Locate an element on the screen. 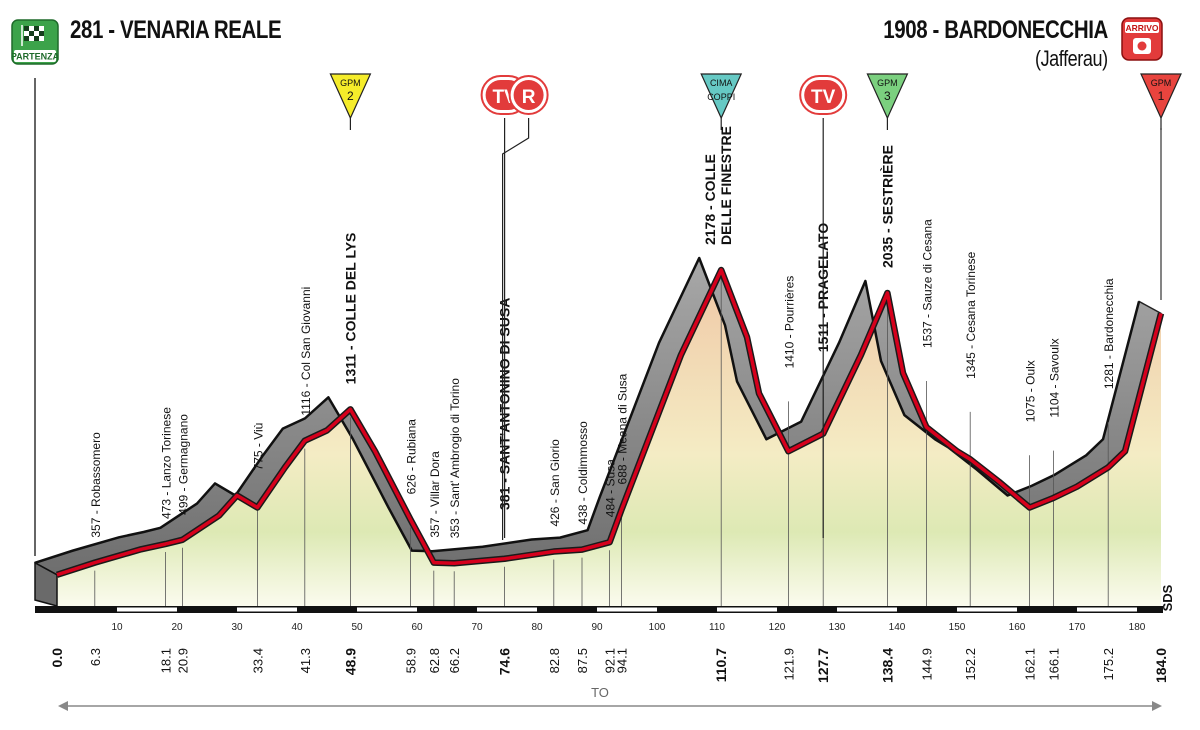  gpm-category: COPPI is located at coordinates (721, 97).